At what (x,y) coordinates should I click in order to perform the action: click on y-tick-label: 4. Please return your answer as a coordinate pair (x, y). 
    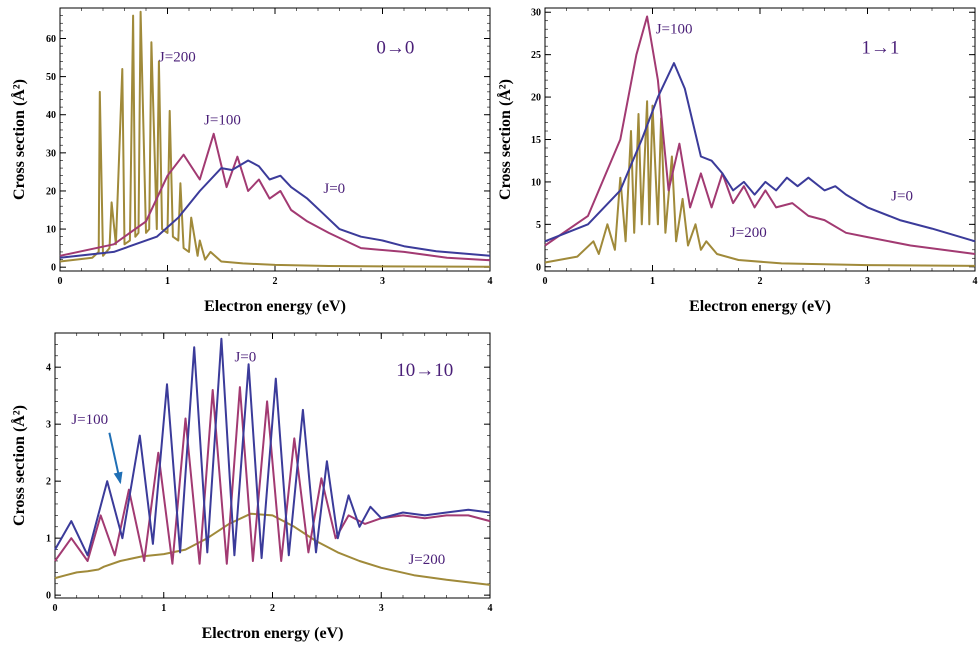
    Looking at the image, I should click on (48, 368).